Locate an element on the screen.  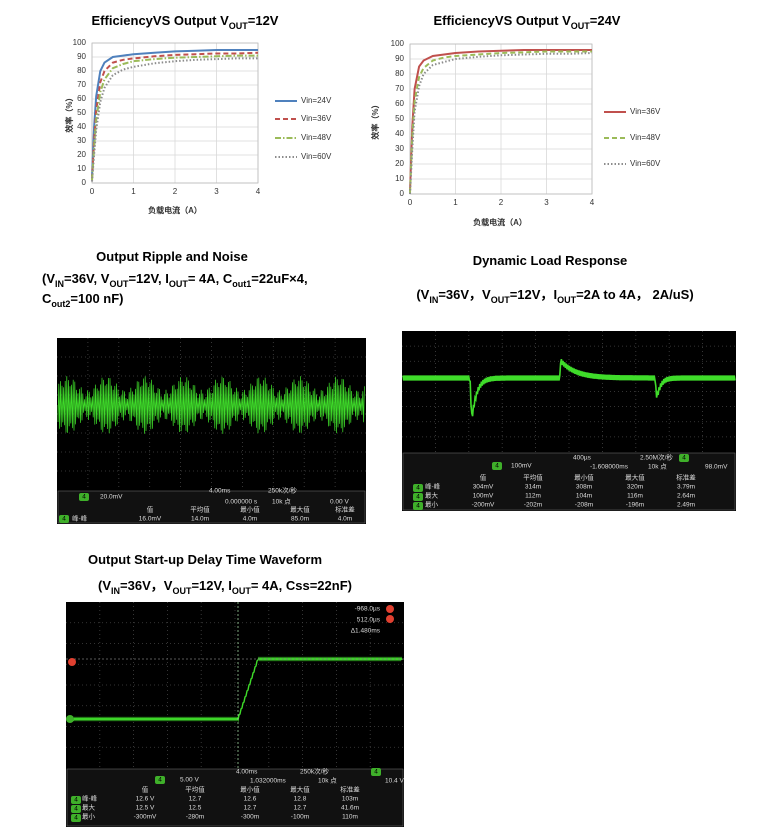
scope-status: 10.4 V is located at coordinates (394, 781).